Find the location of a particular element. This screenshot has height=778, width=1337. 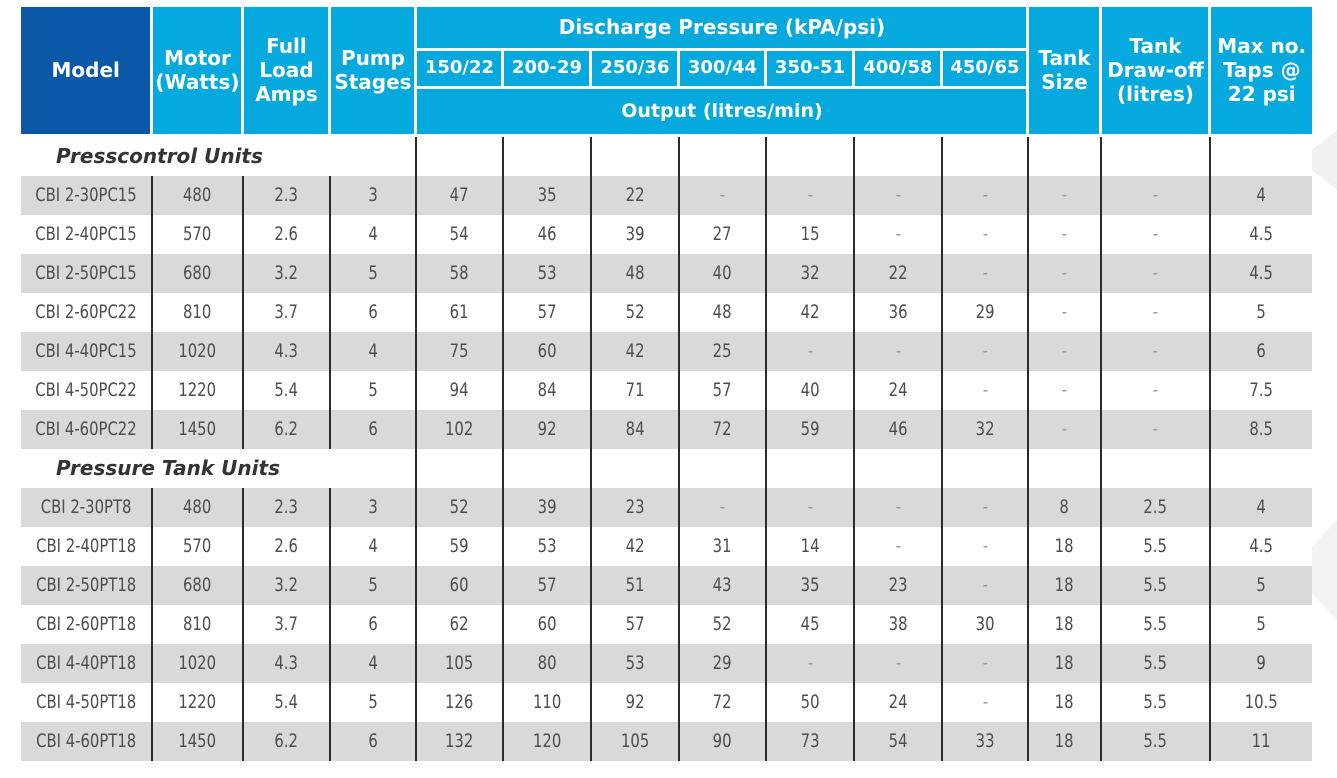

cell-text: 47 is located at coordinates (459, 195).